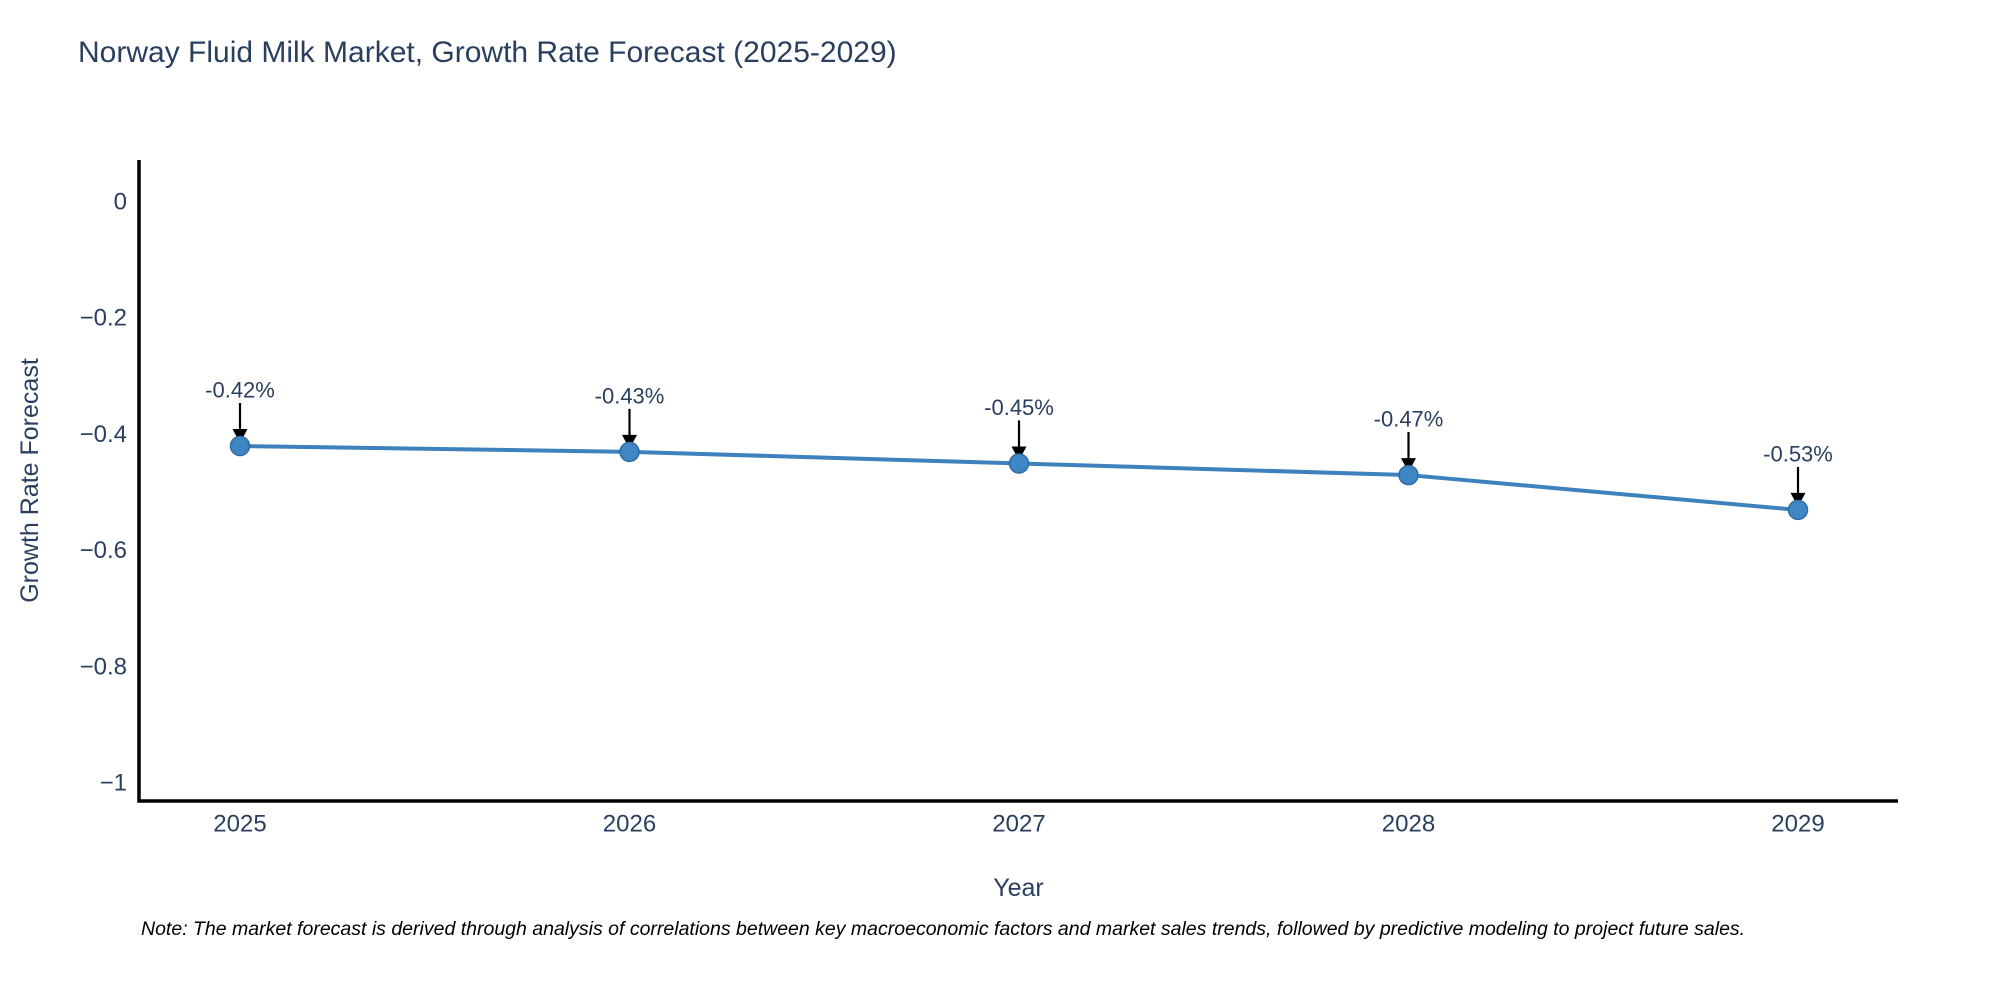 This screenshot has width=2000, height=1000. Describe the element at coordinates (103, 318) in the screenshot. I see `y-tick-label: −0.2` at that location.